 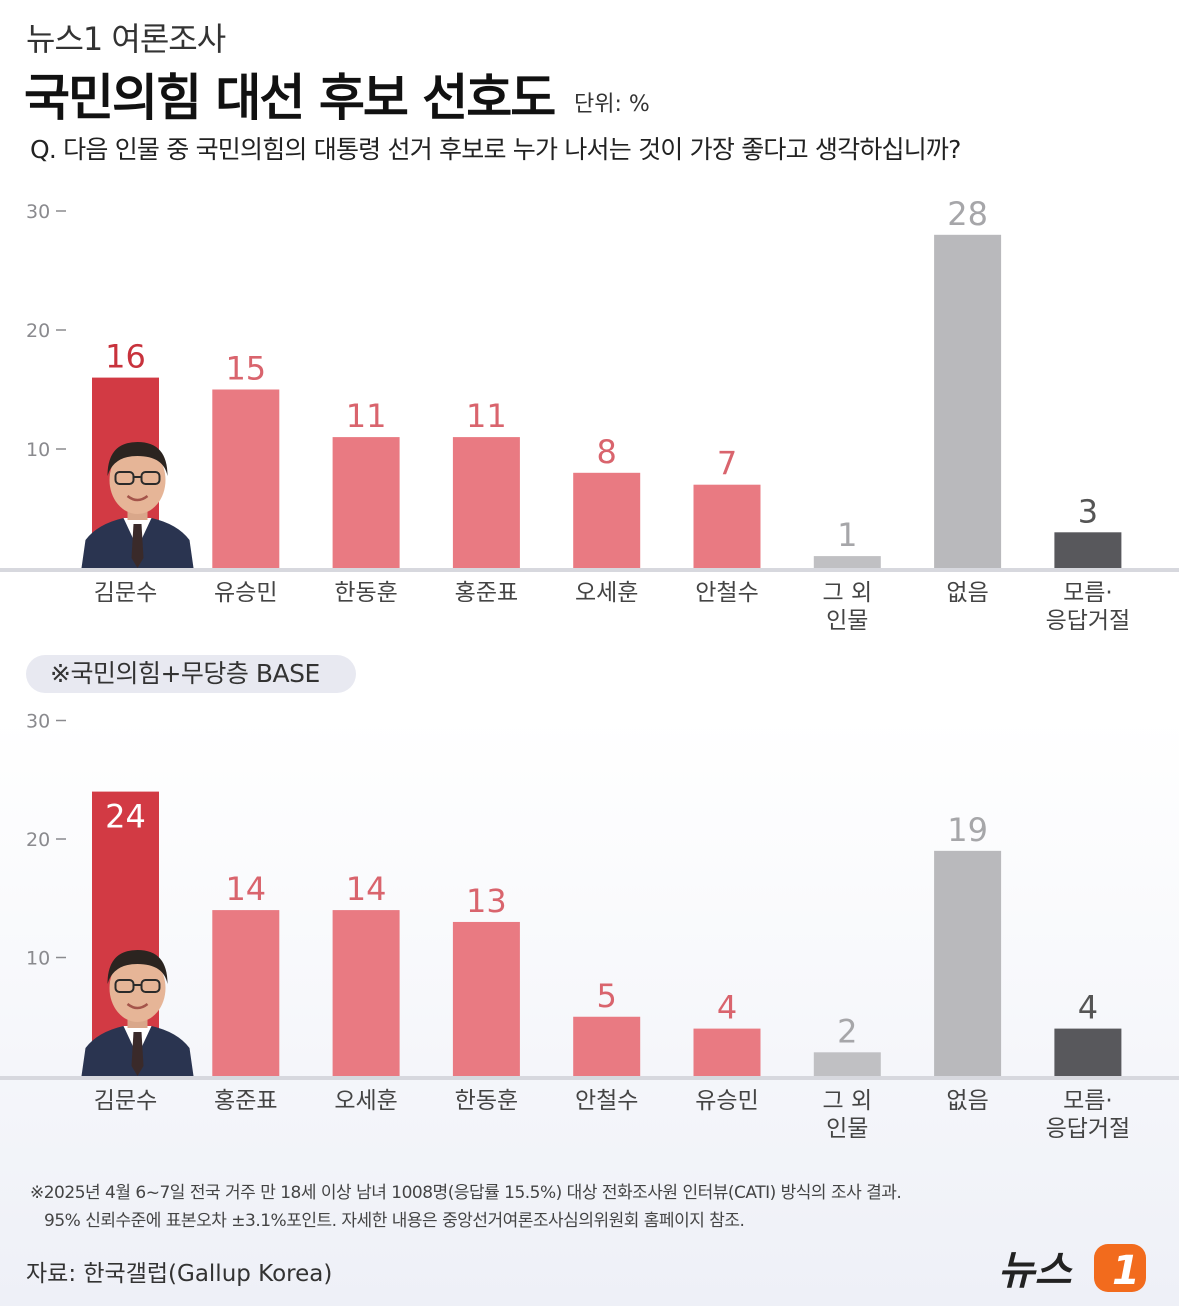 What do you see at coordinates (847, 535) in the screenshot?
I see `data-label: 1` at bounding box center [847, 535].